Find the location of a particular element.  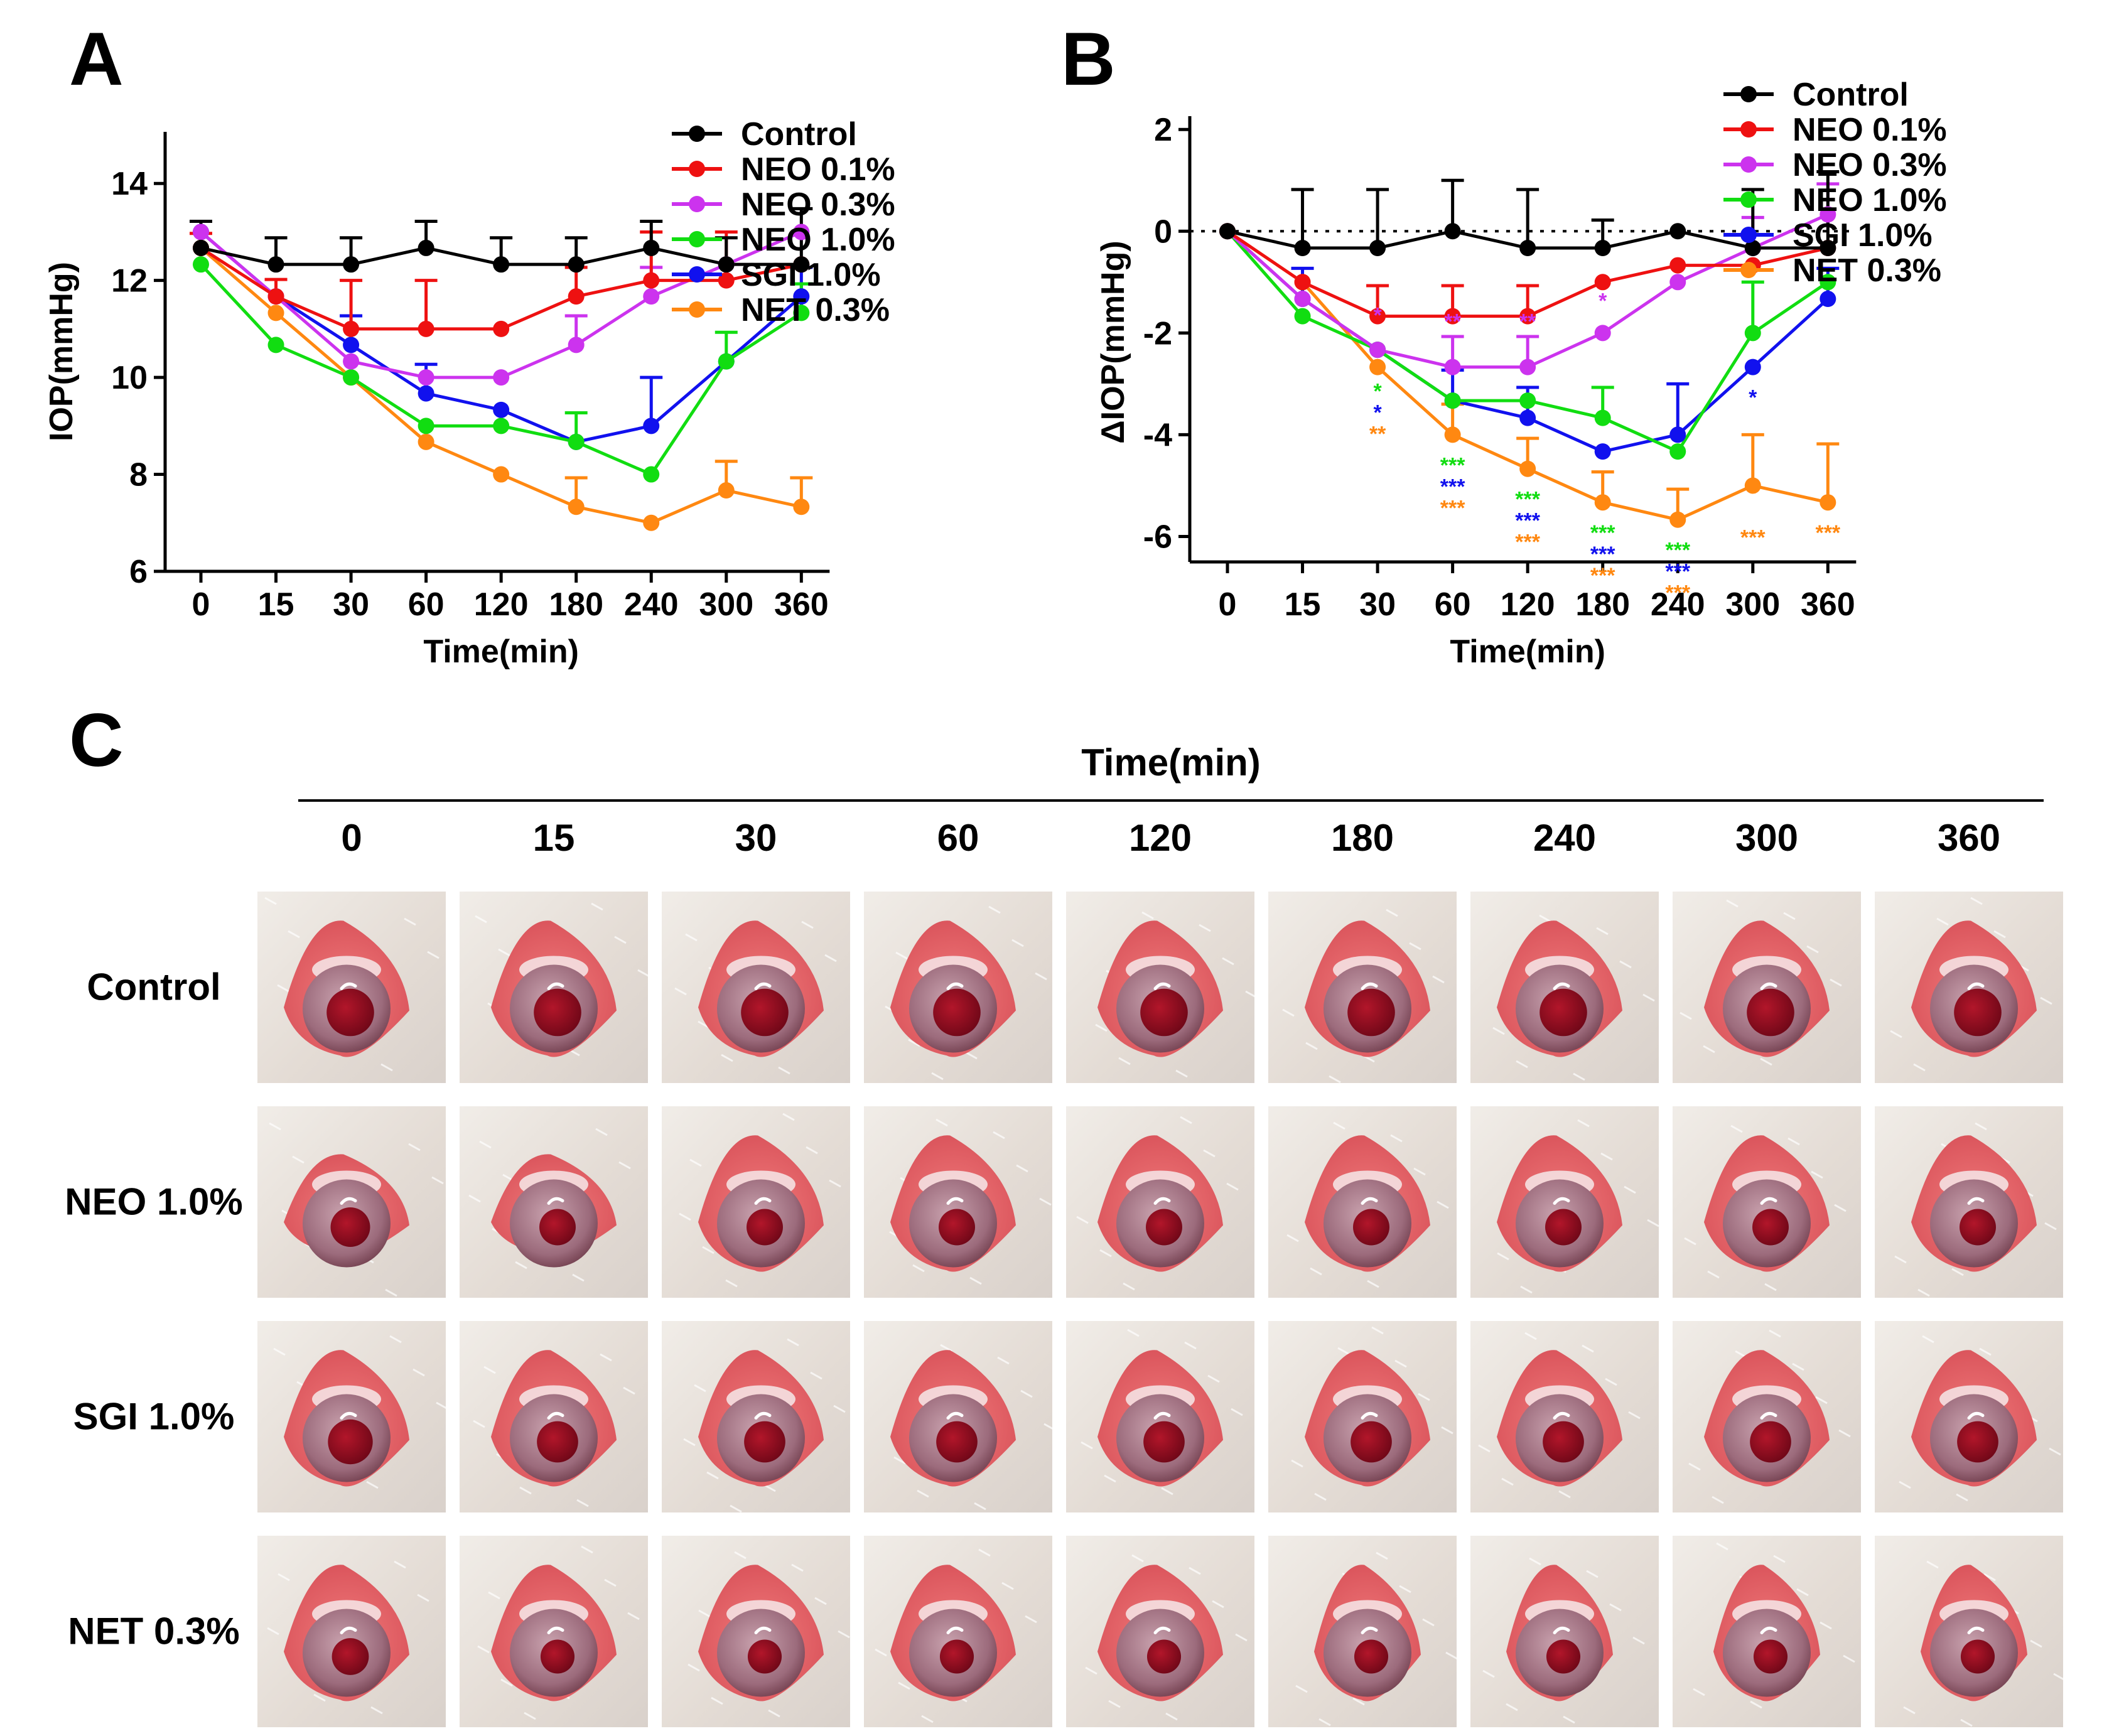

chart-a-y-tick-label: 14 is located at coordinates (129, 184).